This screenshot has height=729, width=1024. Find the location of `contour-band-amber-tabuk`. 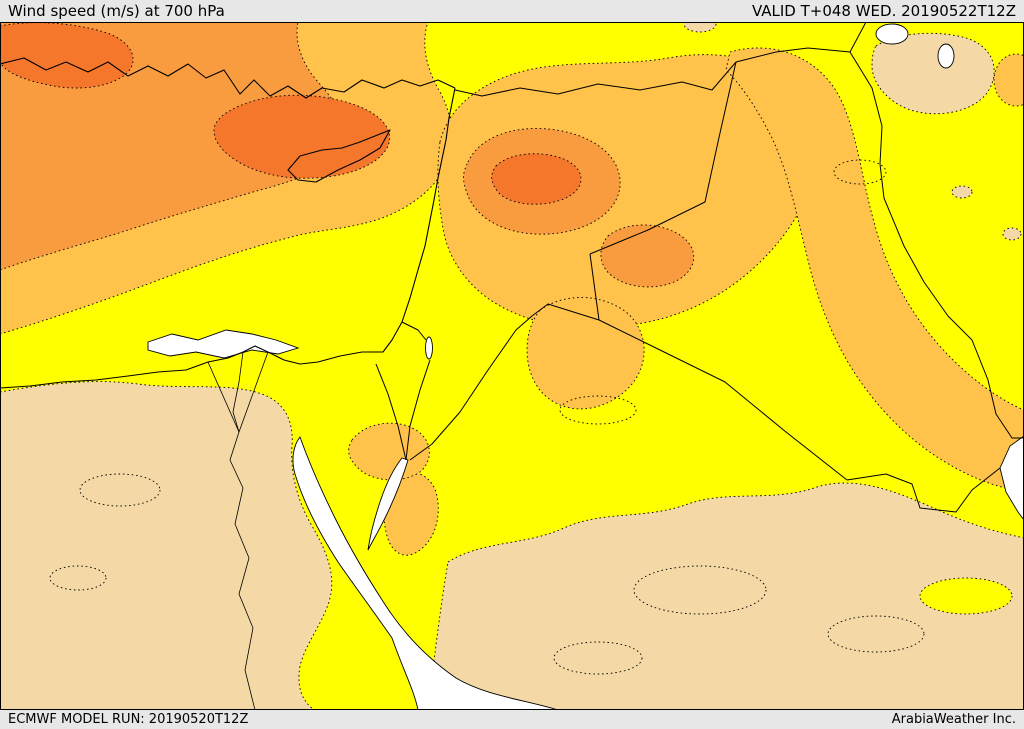

contour-band-amber-tabuk is located at coordinates (411, 514).